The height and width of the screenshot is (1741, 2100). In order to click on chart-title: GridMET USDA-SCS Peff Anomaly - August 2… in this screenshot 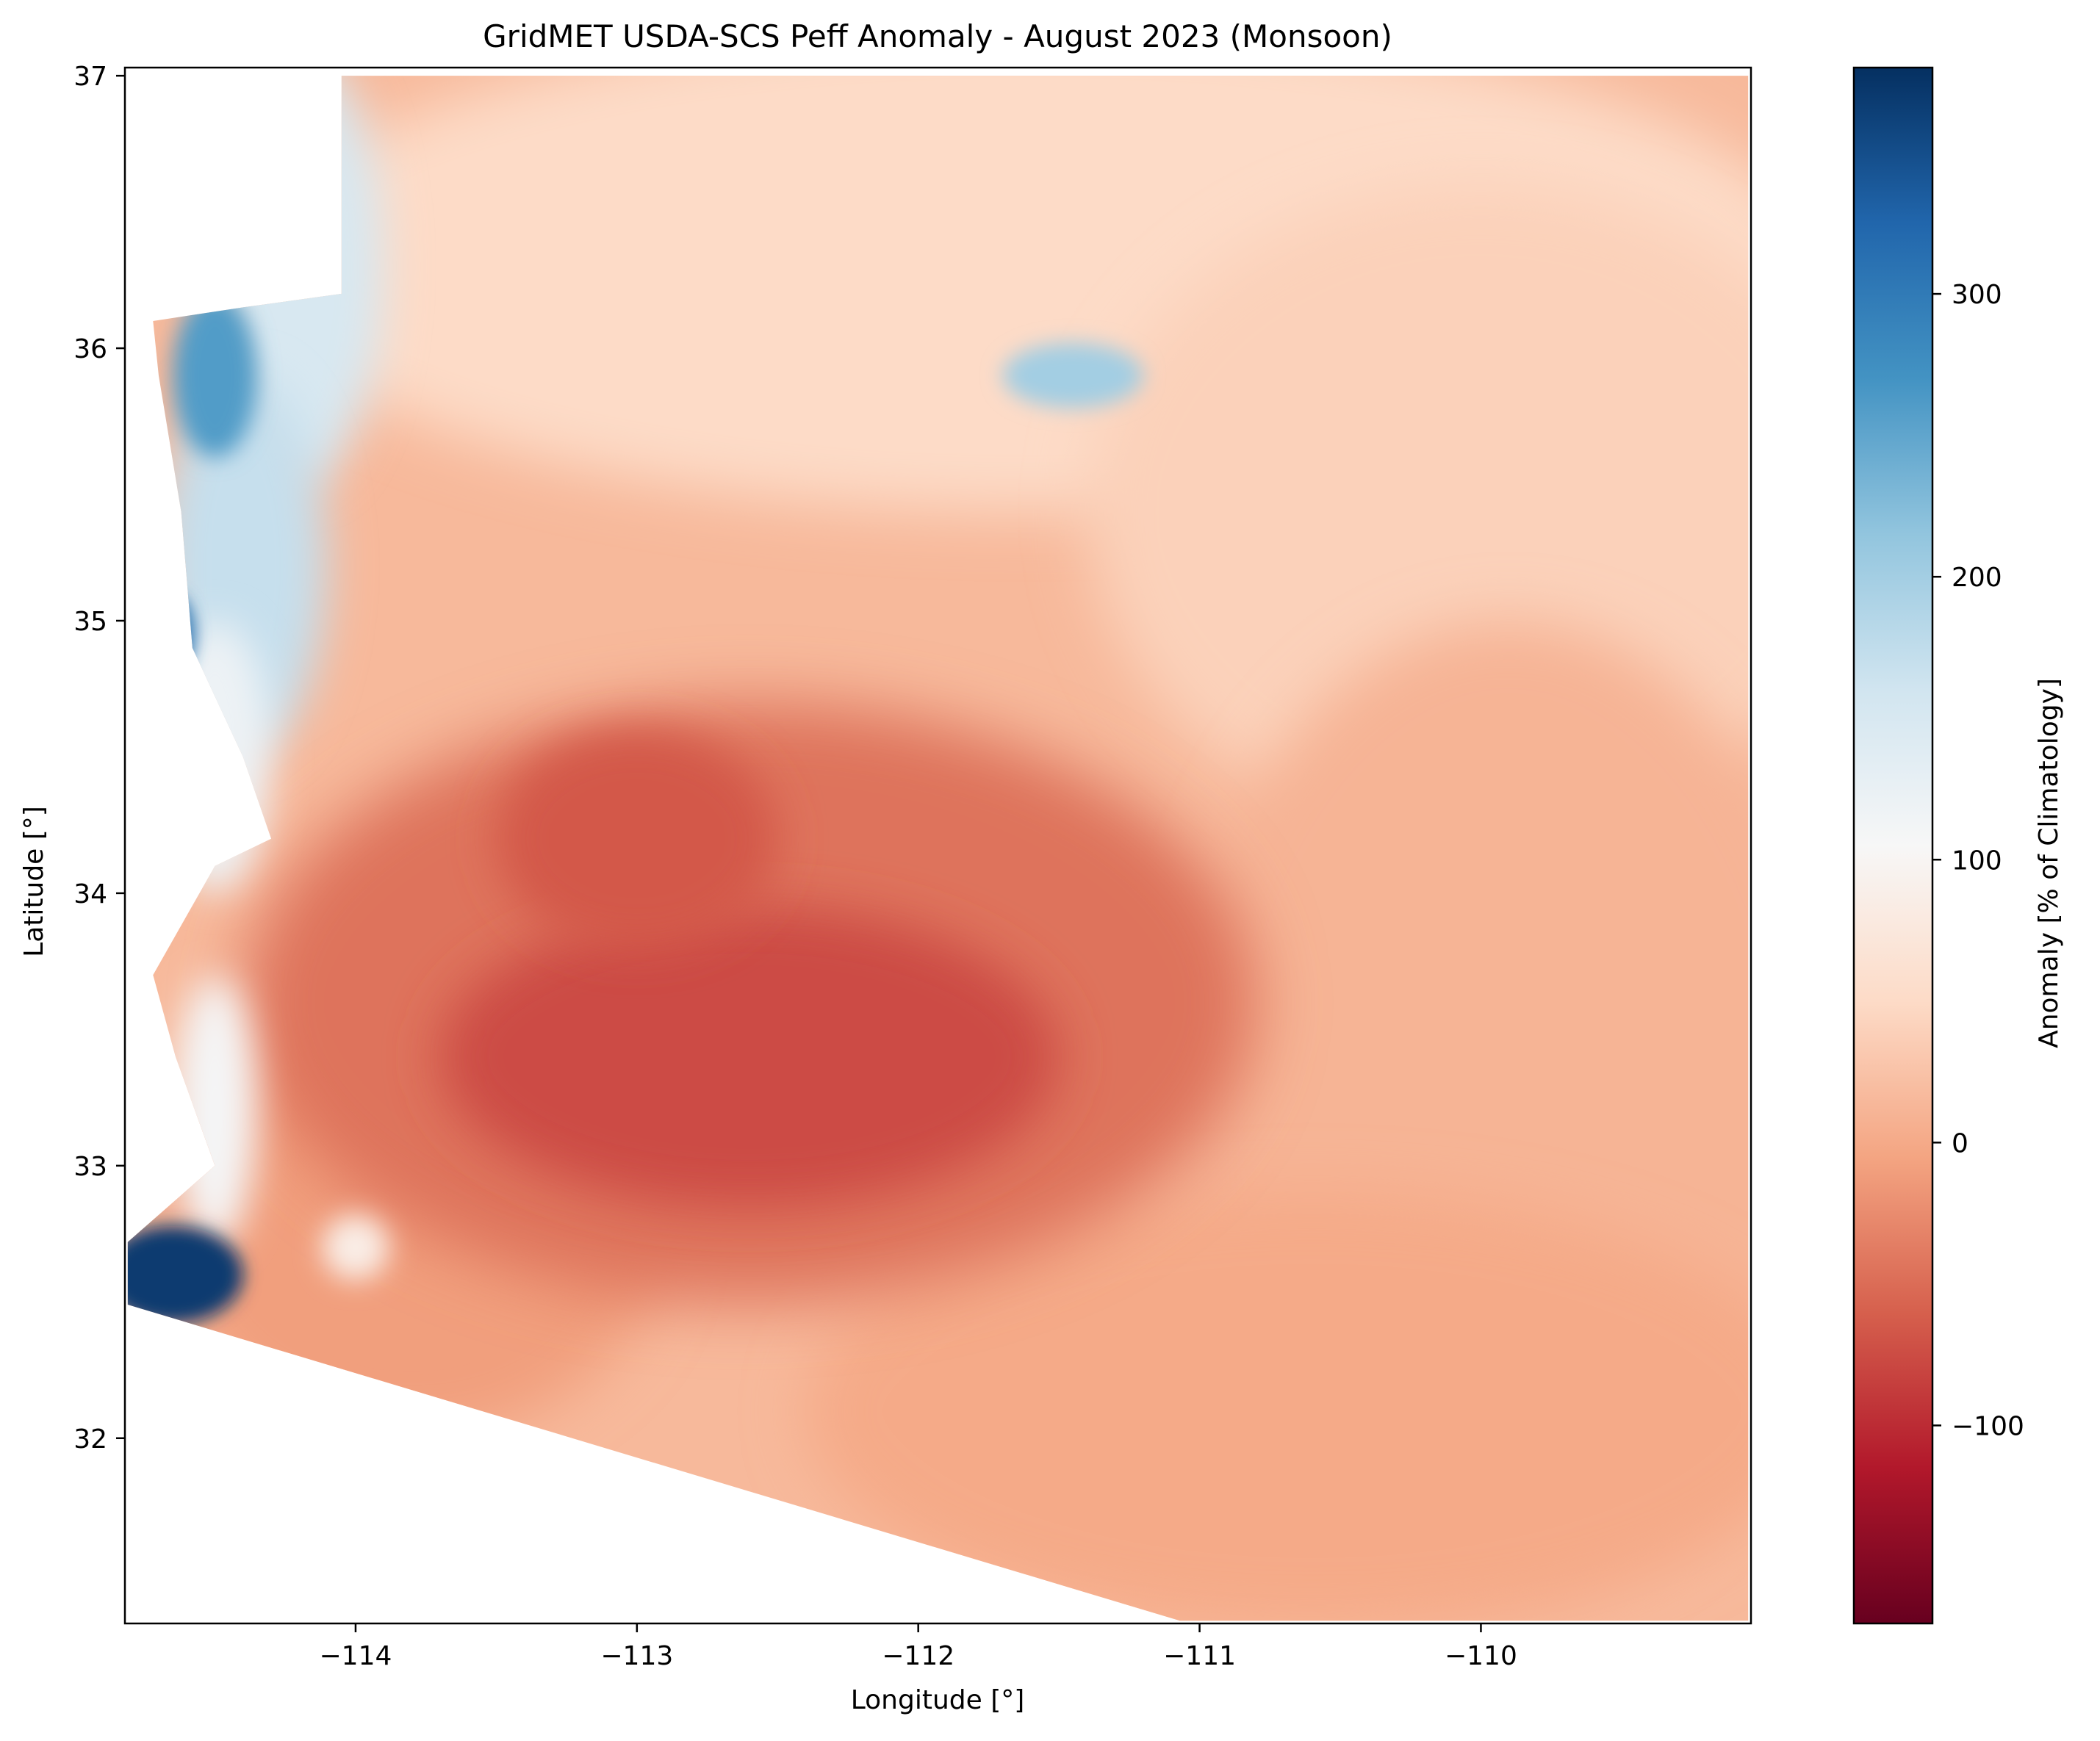, I will do `click(937, 36)`.